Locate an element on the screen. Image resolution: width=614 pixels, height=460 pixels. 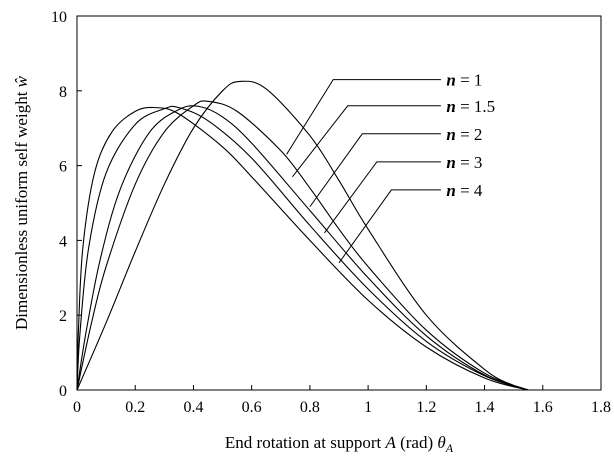
x-tick-label: 1.4 is located at coordinates (485, 407).